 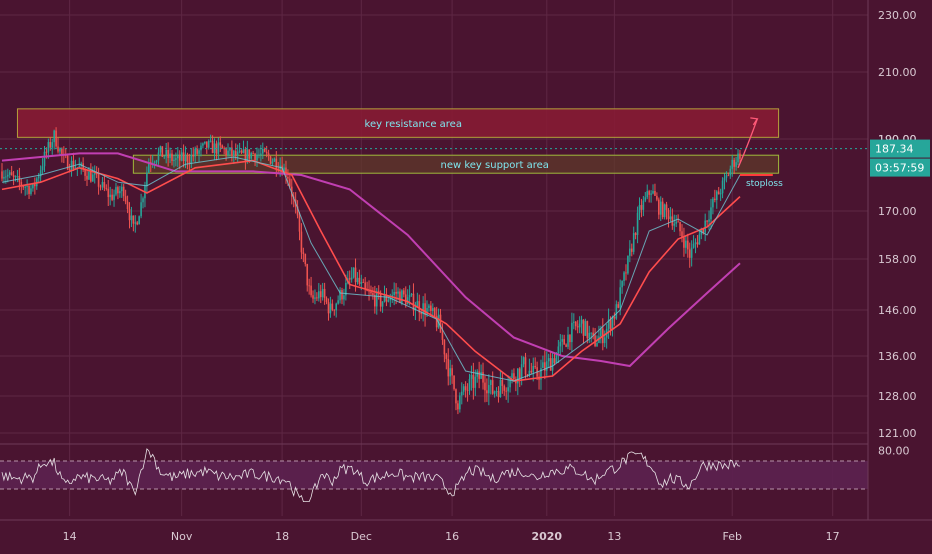 What do you see at coordinates (398, 123) in the screenshot?
I see `resistance-zone` at bounding box center [398, 123].